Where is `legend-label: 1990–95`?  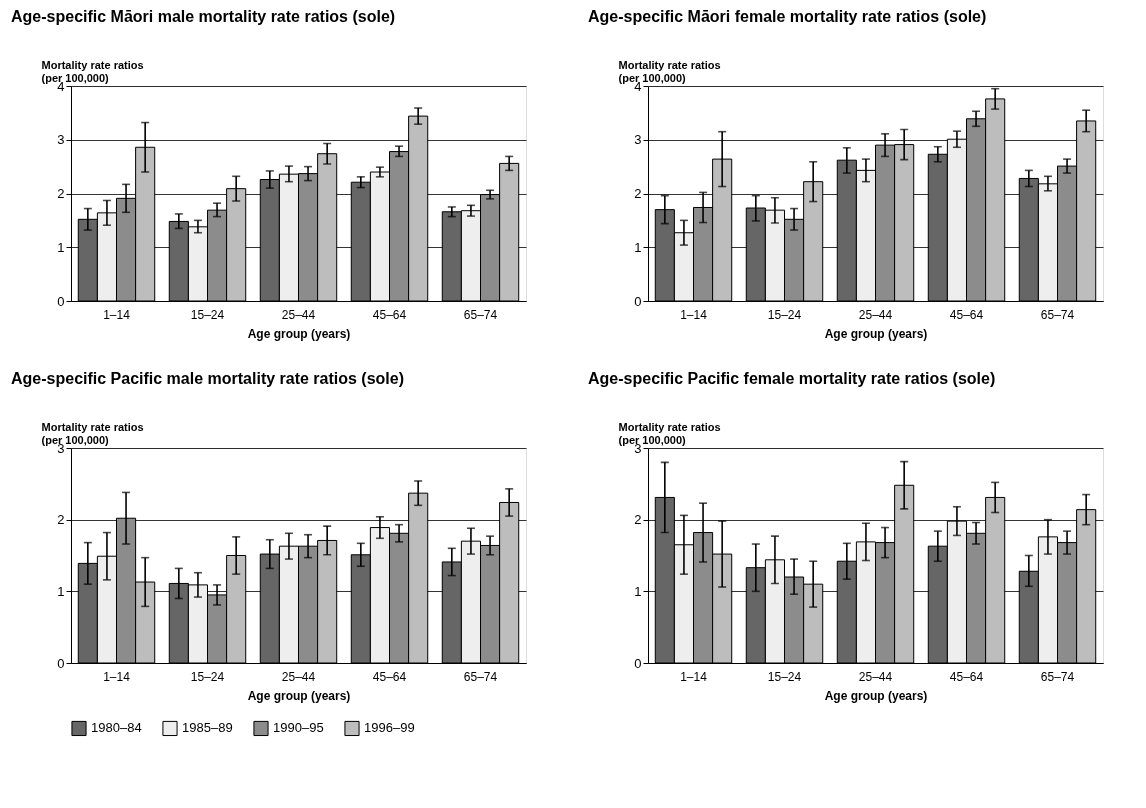
legend-label: 1990–95 is located at coordinates (298, 728).